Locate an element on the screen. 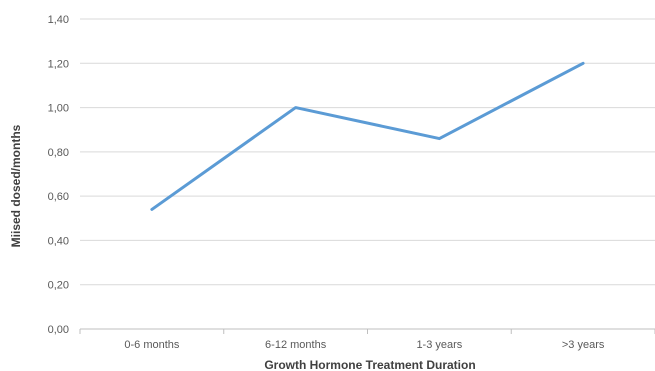  x-tick-label: >3 years is located at coordinates (583, 345).